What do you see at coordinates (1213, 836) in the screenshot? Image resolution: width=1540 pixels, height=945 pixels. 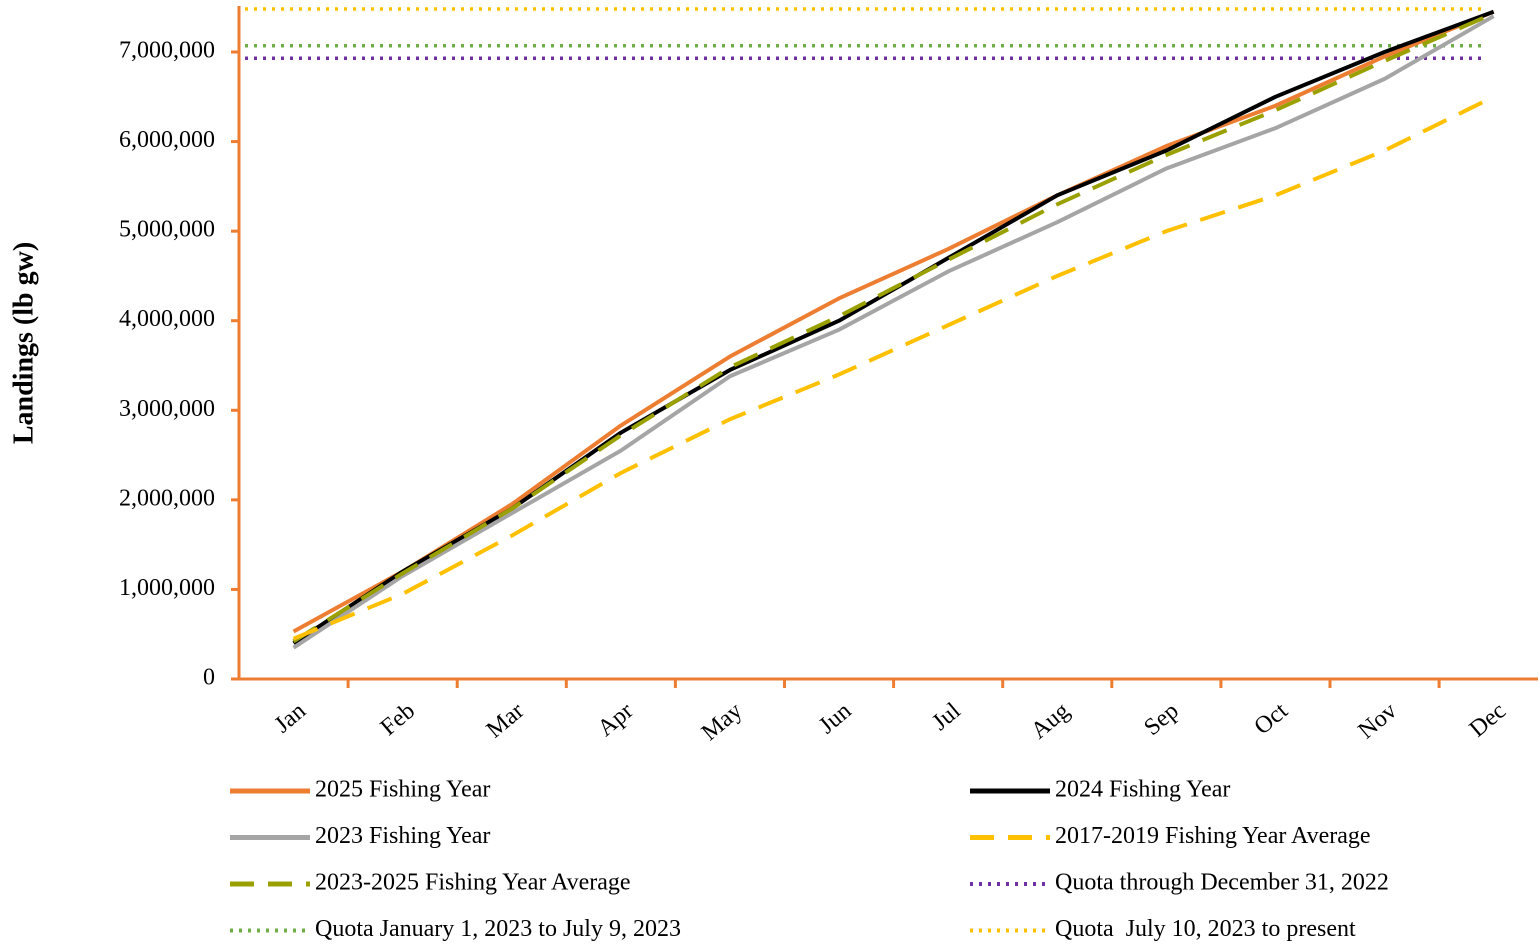 I see `legend-label: 2017-2019 Fishing Year Average` at bounding box center [1213, 836].